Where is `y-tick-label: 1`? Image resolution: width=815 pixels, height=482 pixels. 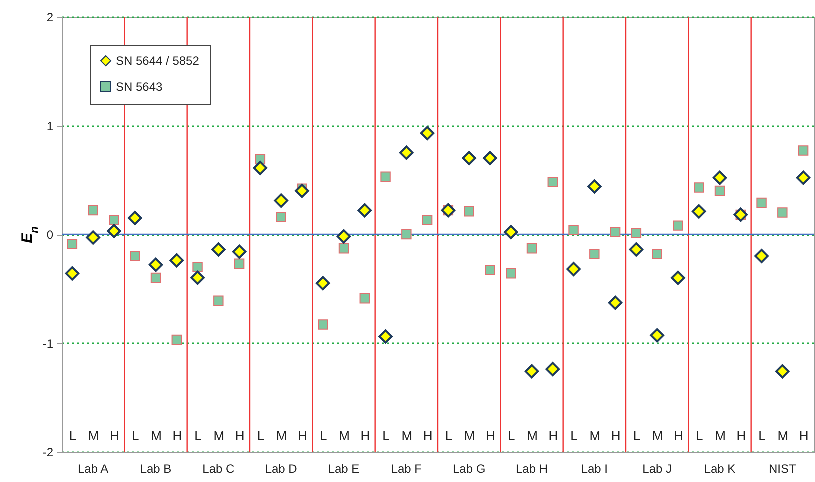 y-tick-label: 1 is located at coordinates (50, 126).